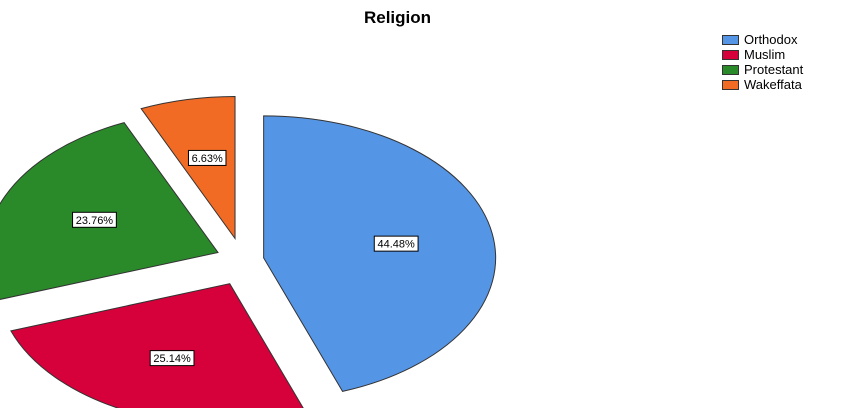 The width and height of the screenshot is (841, 408). I want to click on legend-label: Protestant, so click(774, 69).